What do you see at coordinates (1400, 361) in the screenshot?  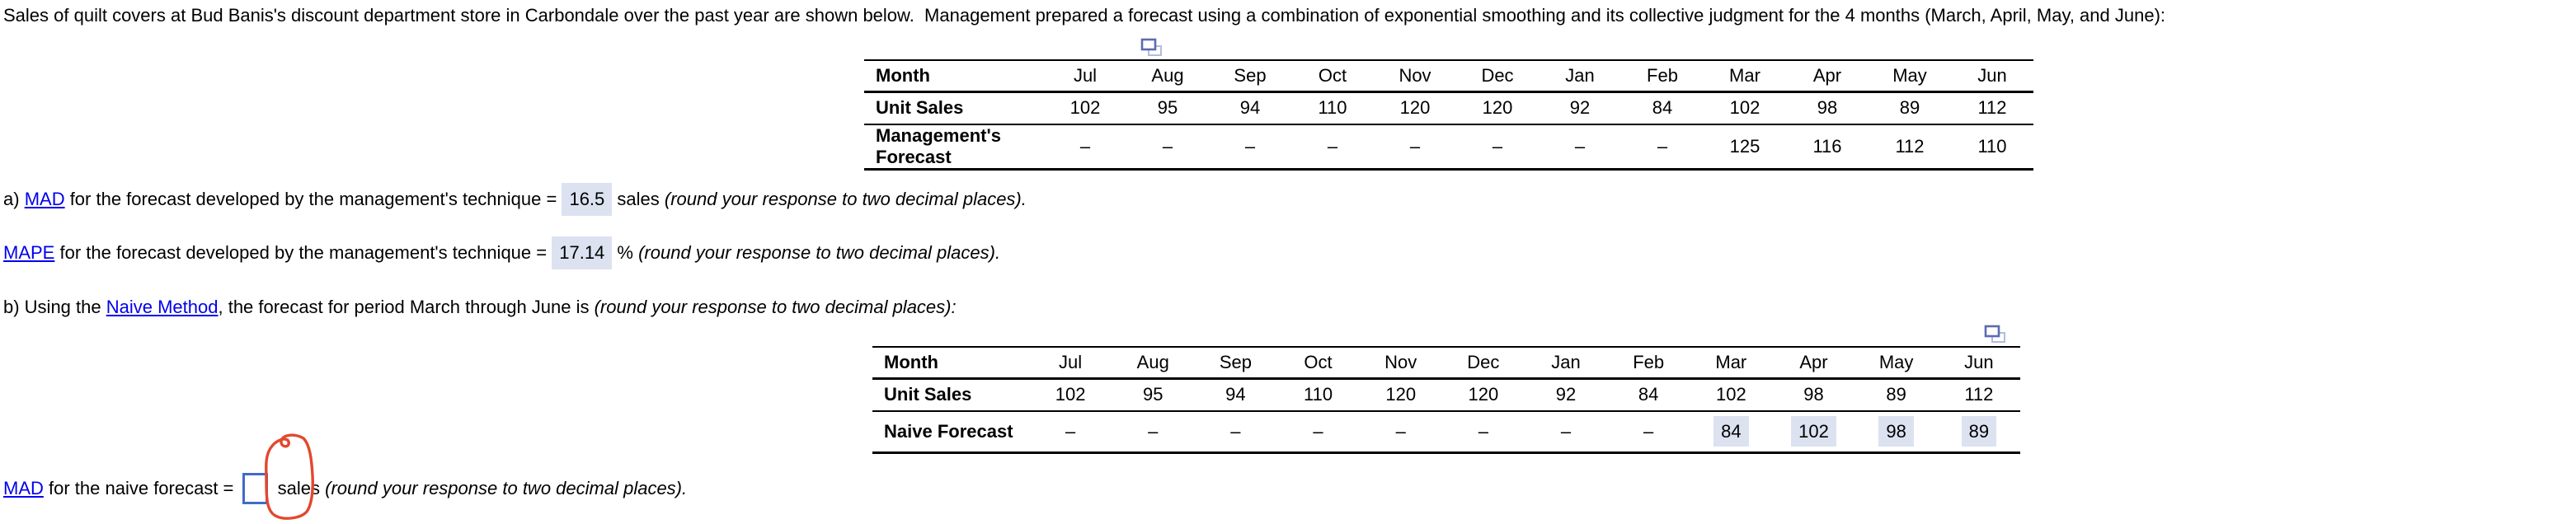 I see `month-header-nov: Nov` at bounding box center [1400, 361].